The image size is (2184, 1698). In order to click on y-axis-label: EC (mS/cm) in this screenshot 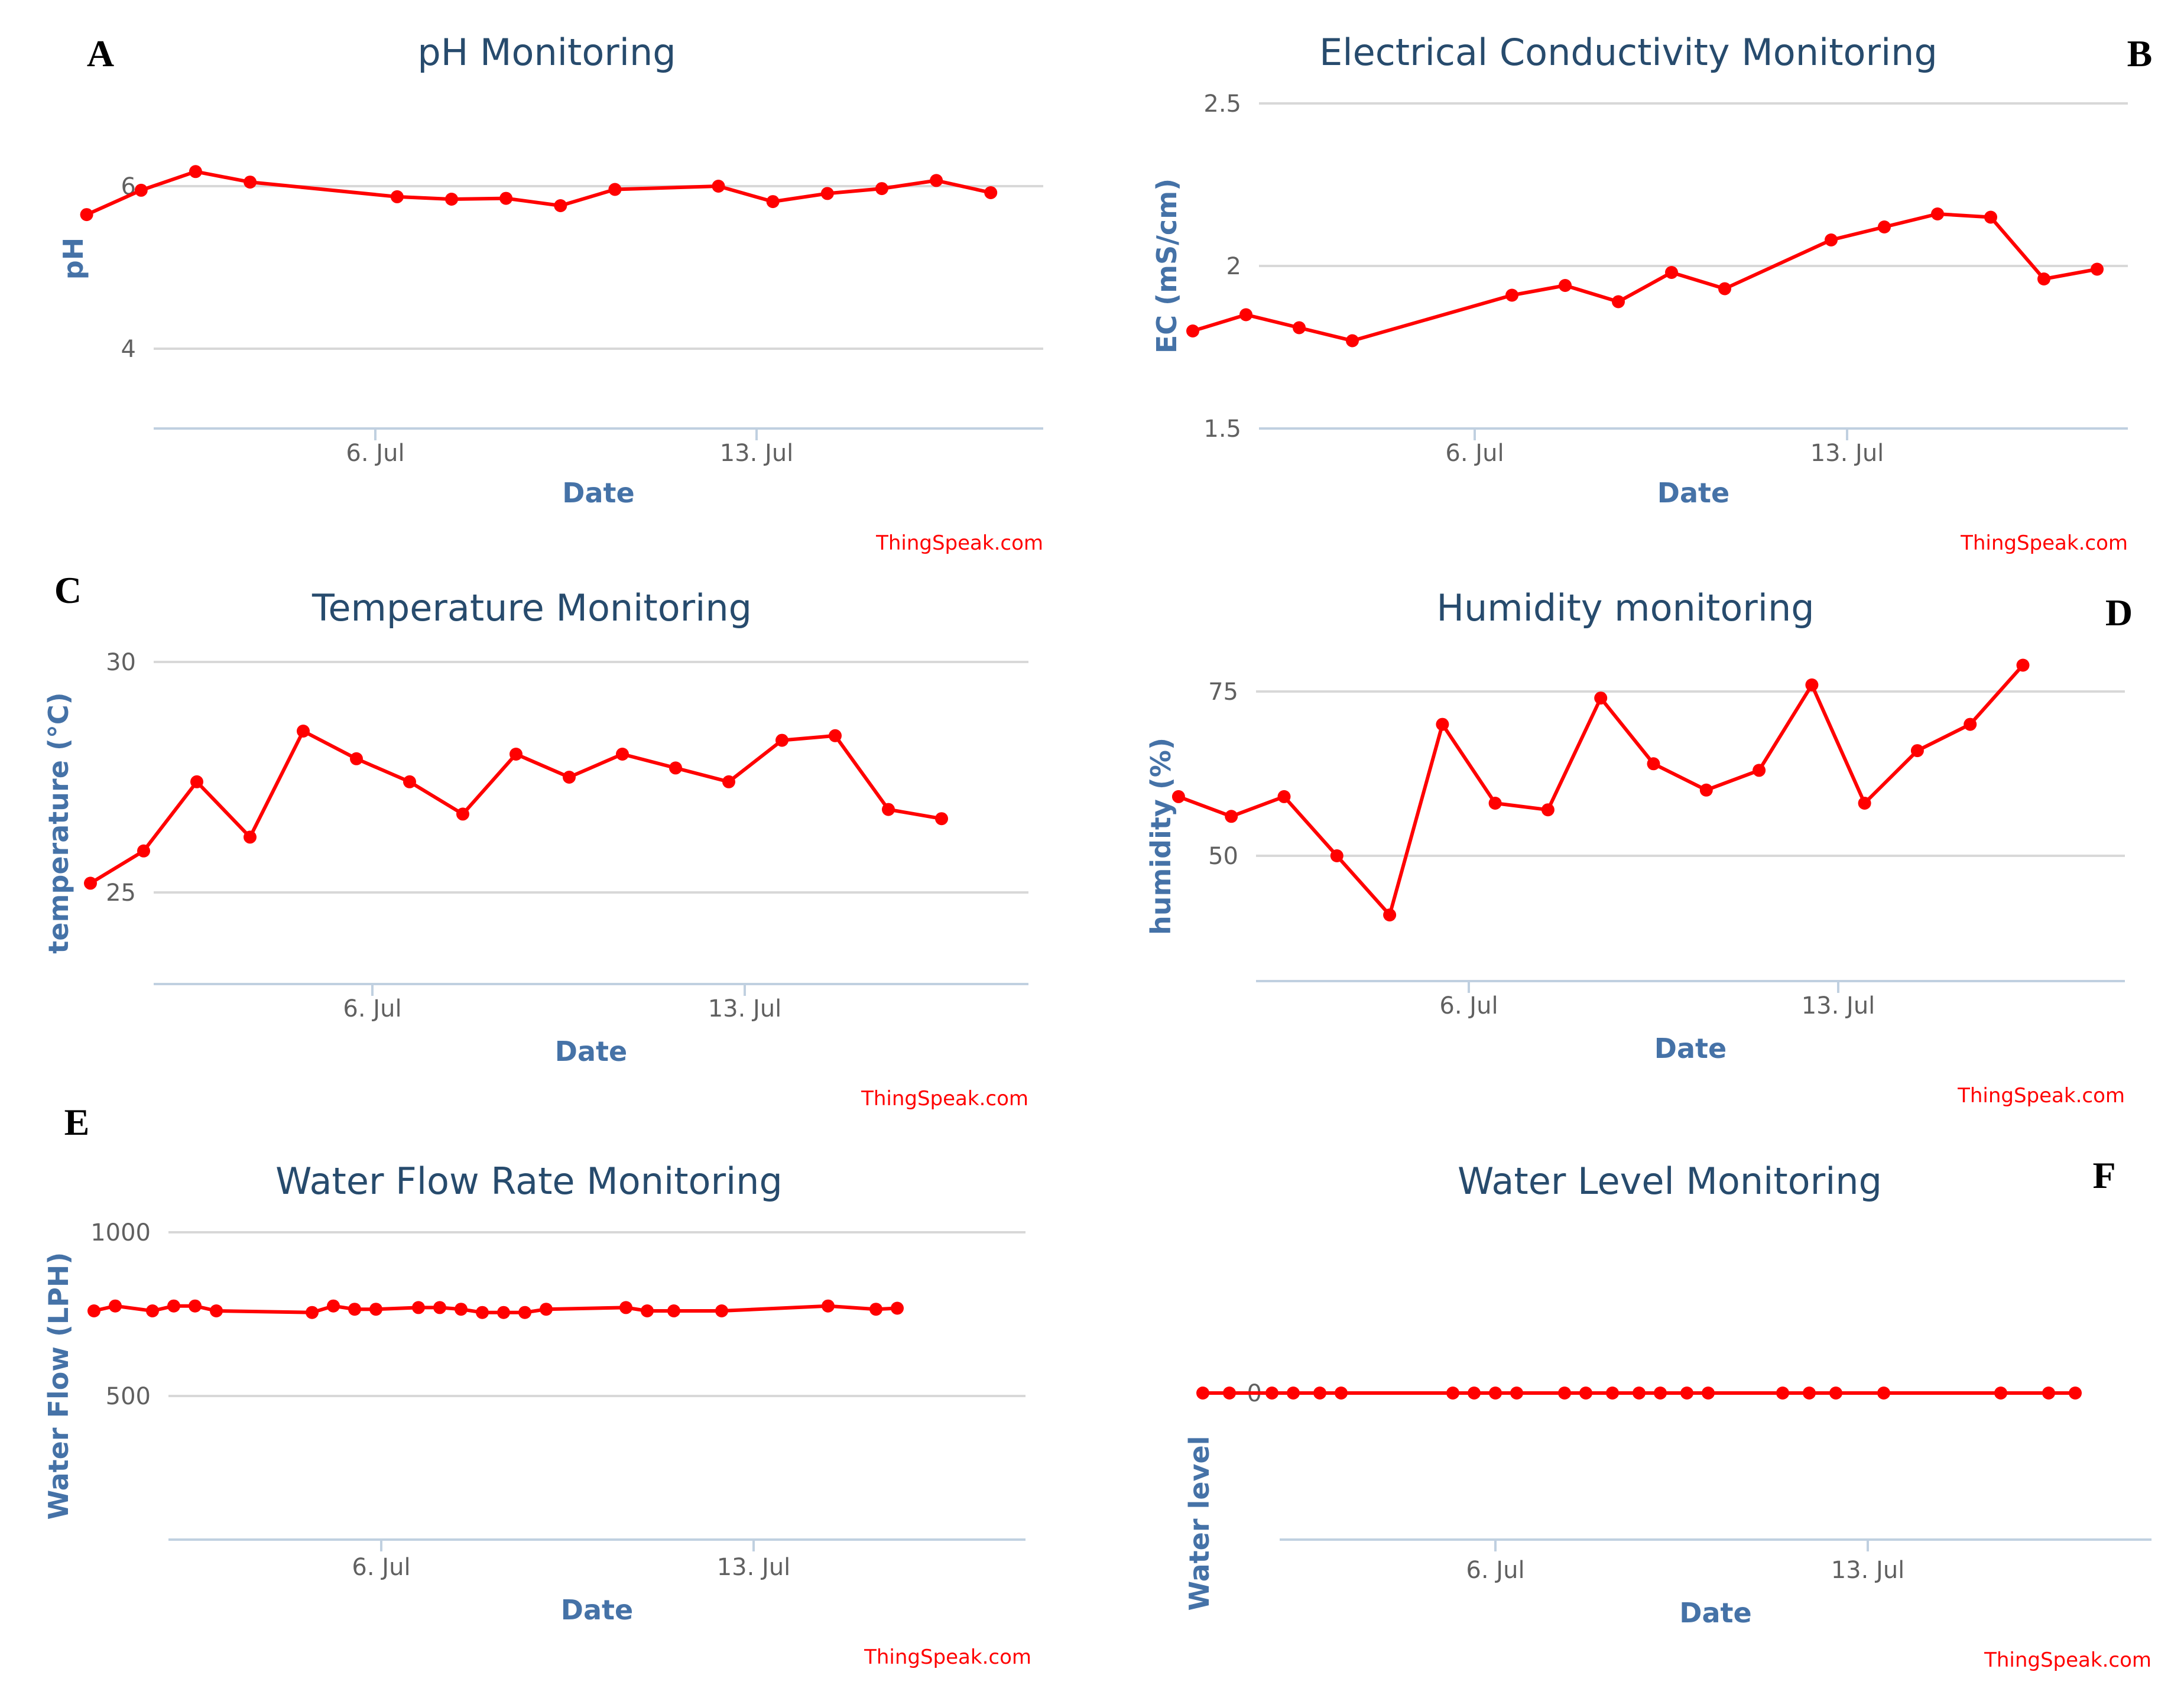, I will do `click(1167, 265)`.